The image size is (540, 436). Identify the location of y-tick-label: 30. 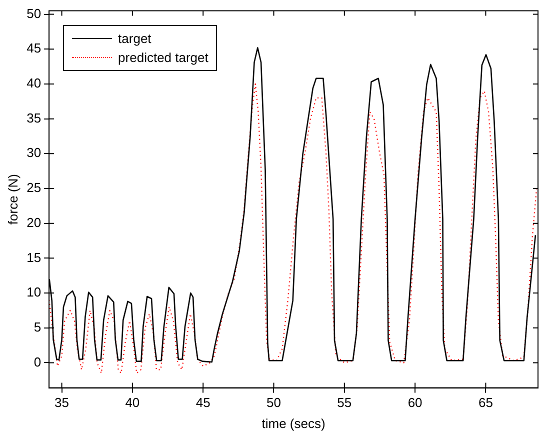
(34, 152).